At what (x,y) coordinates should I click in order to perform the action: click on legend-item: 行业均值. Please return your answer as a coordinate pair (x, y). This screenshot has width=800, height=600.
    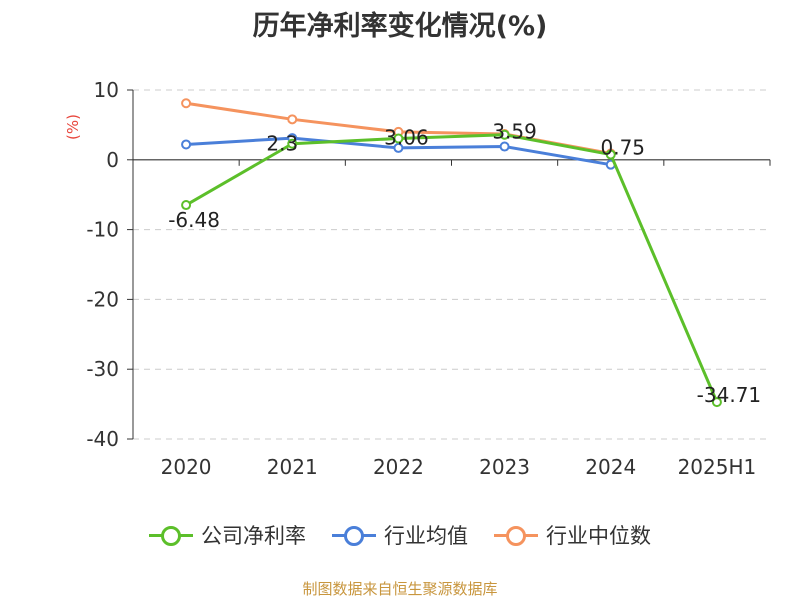
    Looking at the image, I should click on (400, 535).